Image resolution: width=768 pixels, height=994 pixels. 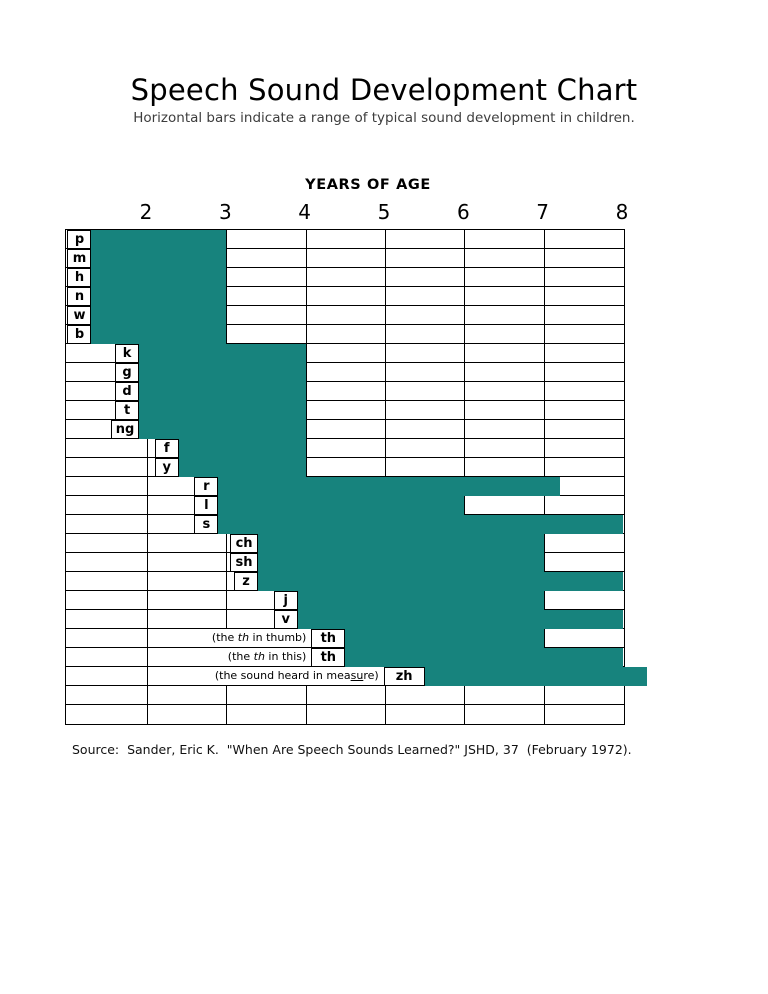 What do you see at coordinates (127, 410) in the screenshot?
I see `sound-label-box: t` at bounding box center [127, 410].